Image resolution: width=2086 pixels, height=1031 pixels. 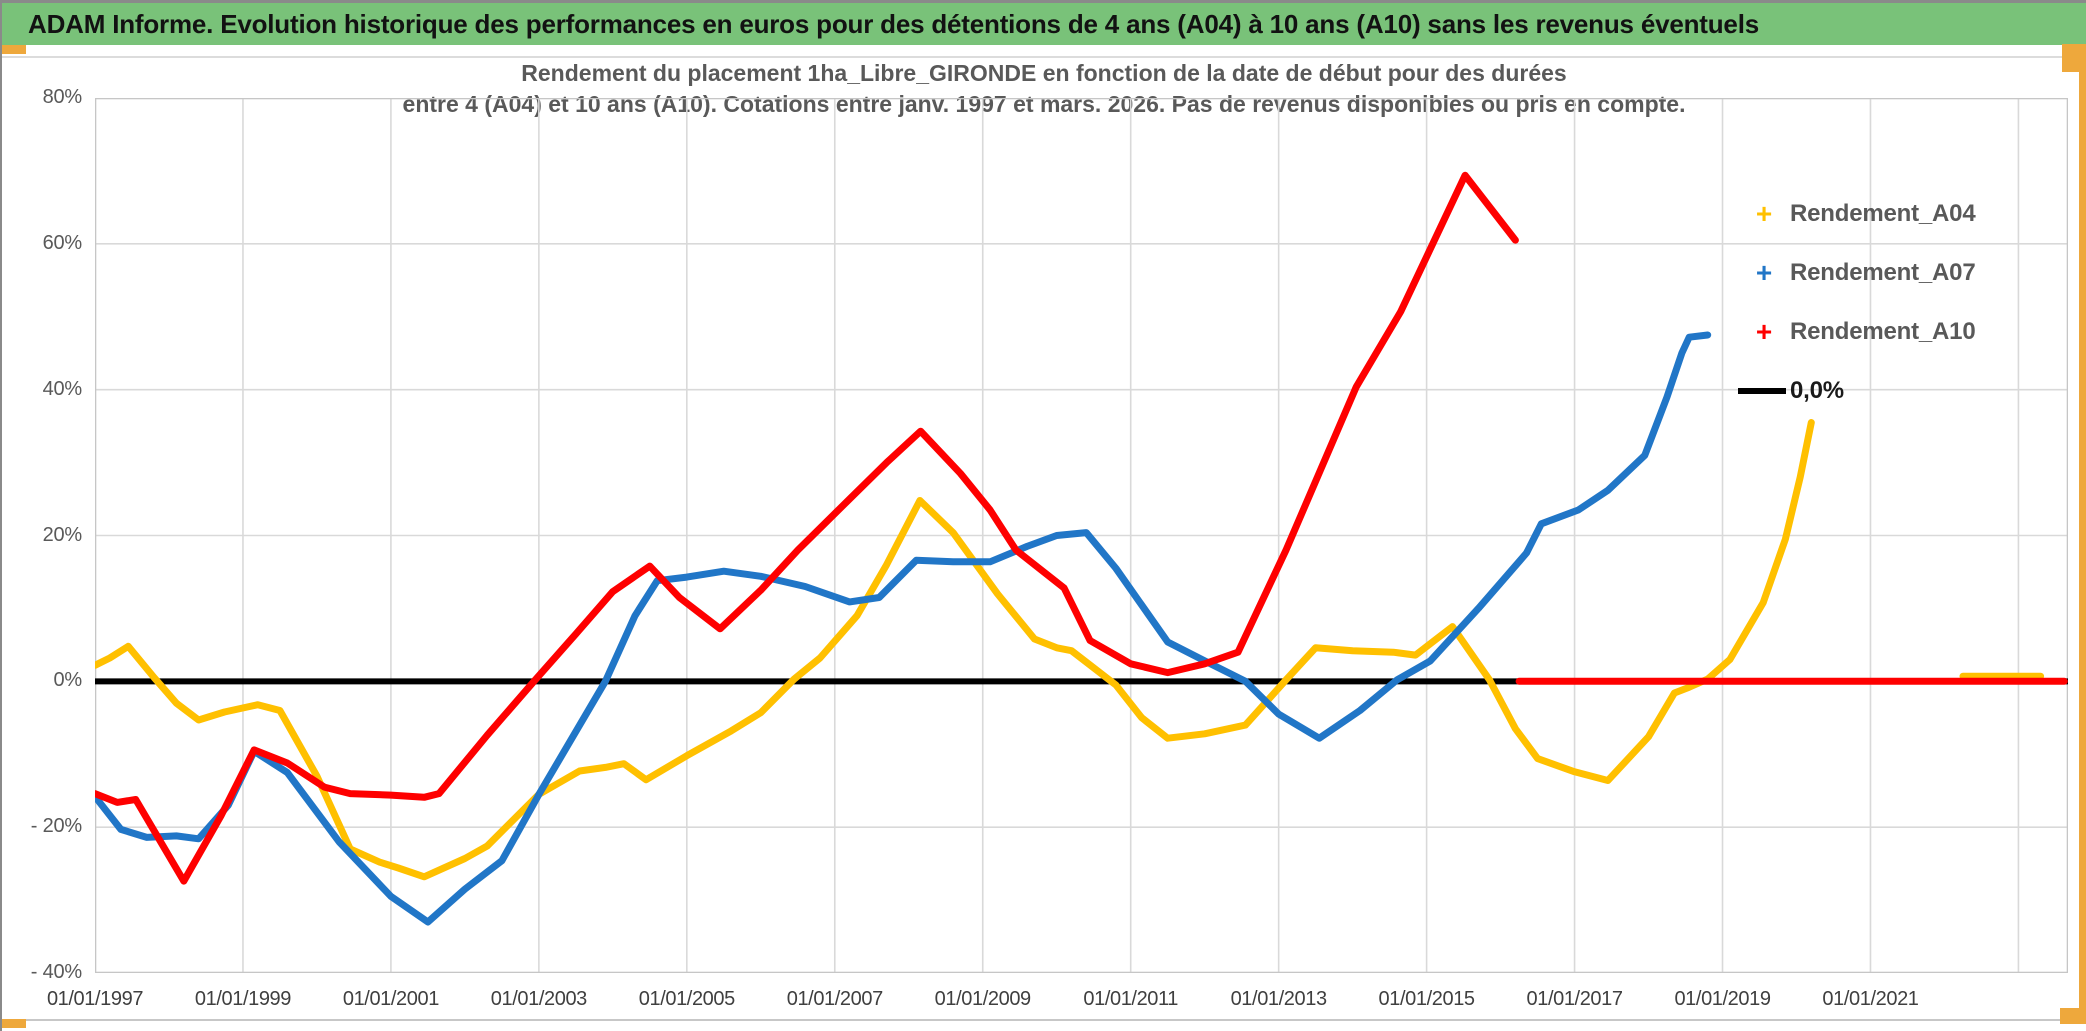 What do you see at coordinates (67, 680) in the screenshot?
I see `y-tick-label: 0%` at bounding box center [67, 680].